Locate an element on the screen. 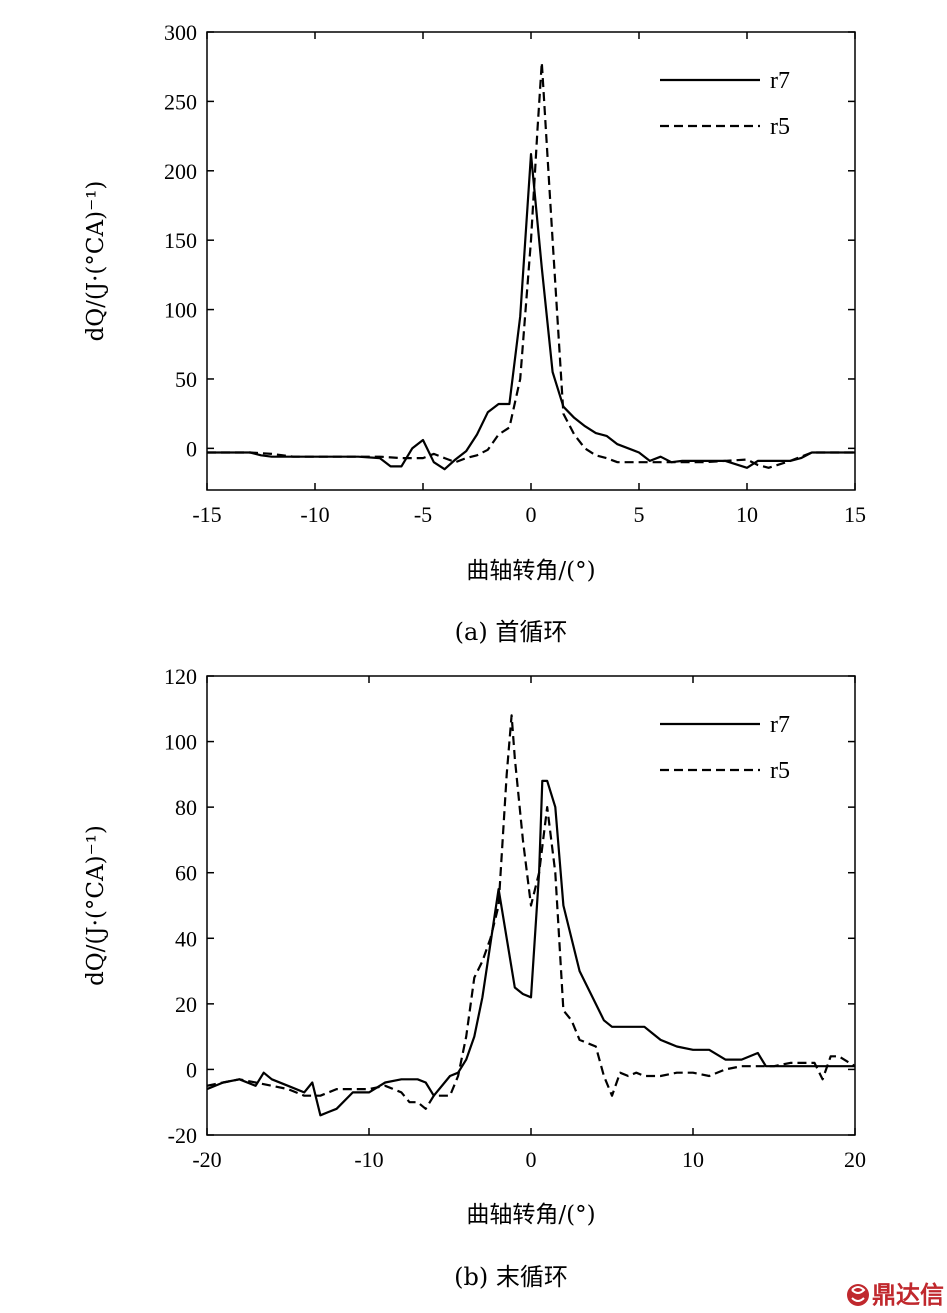 The image size is (947, 1313). y-tick-label: 150 is located at coordinates (180, 240).